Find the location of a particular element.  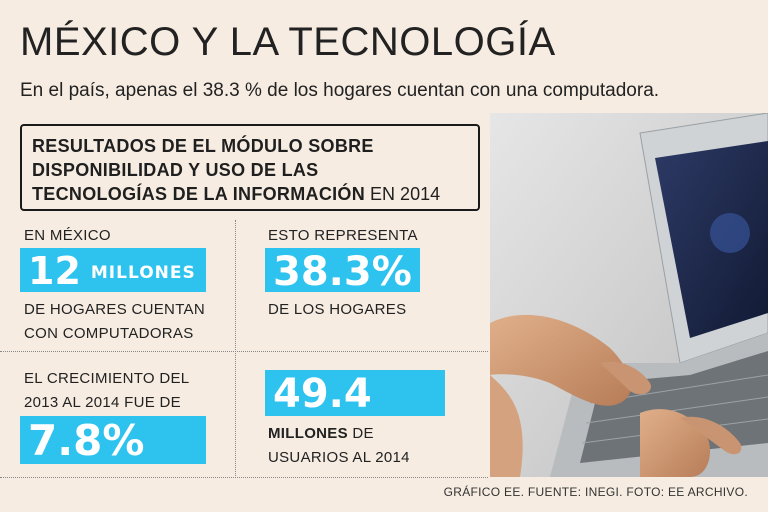

users-value: 49.4 is located at coordinates (355, 393).